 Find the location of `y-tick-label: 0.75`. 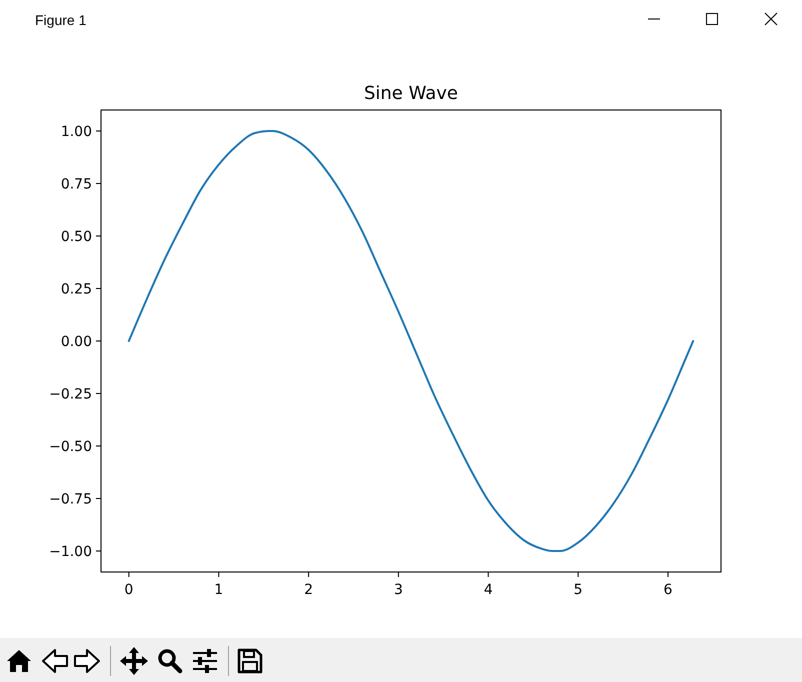

y-tick-label: 0.75 is located at coordinates (76, 184).